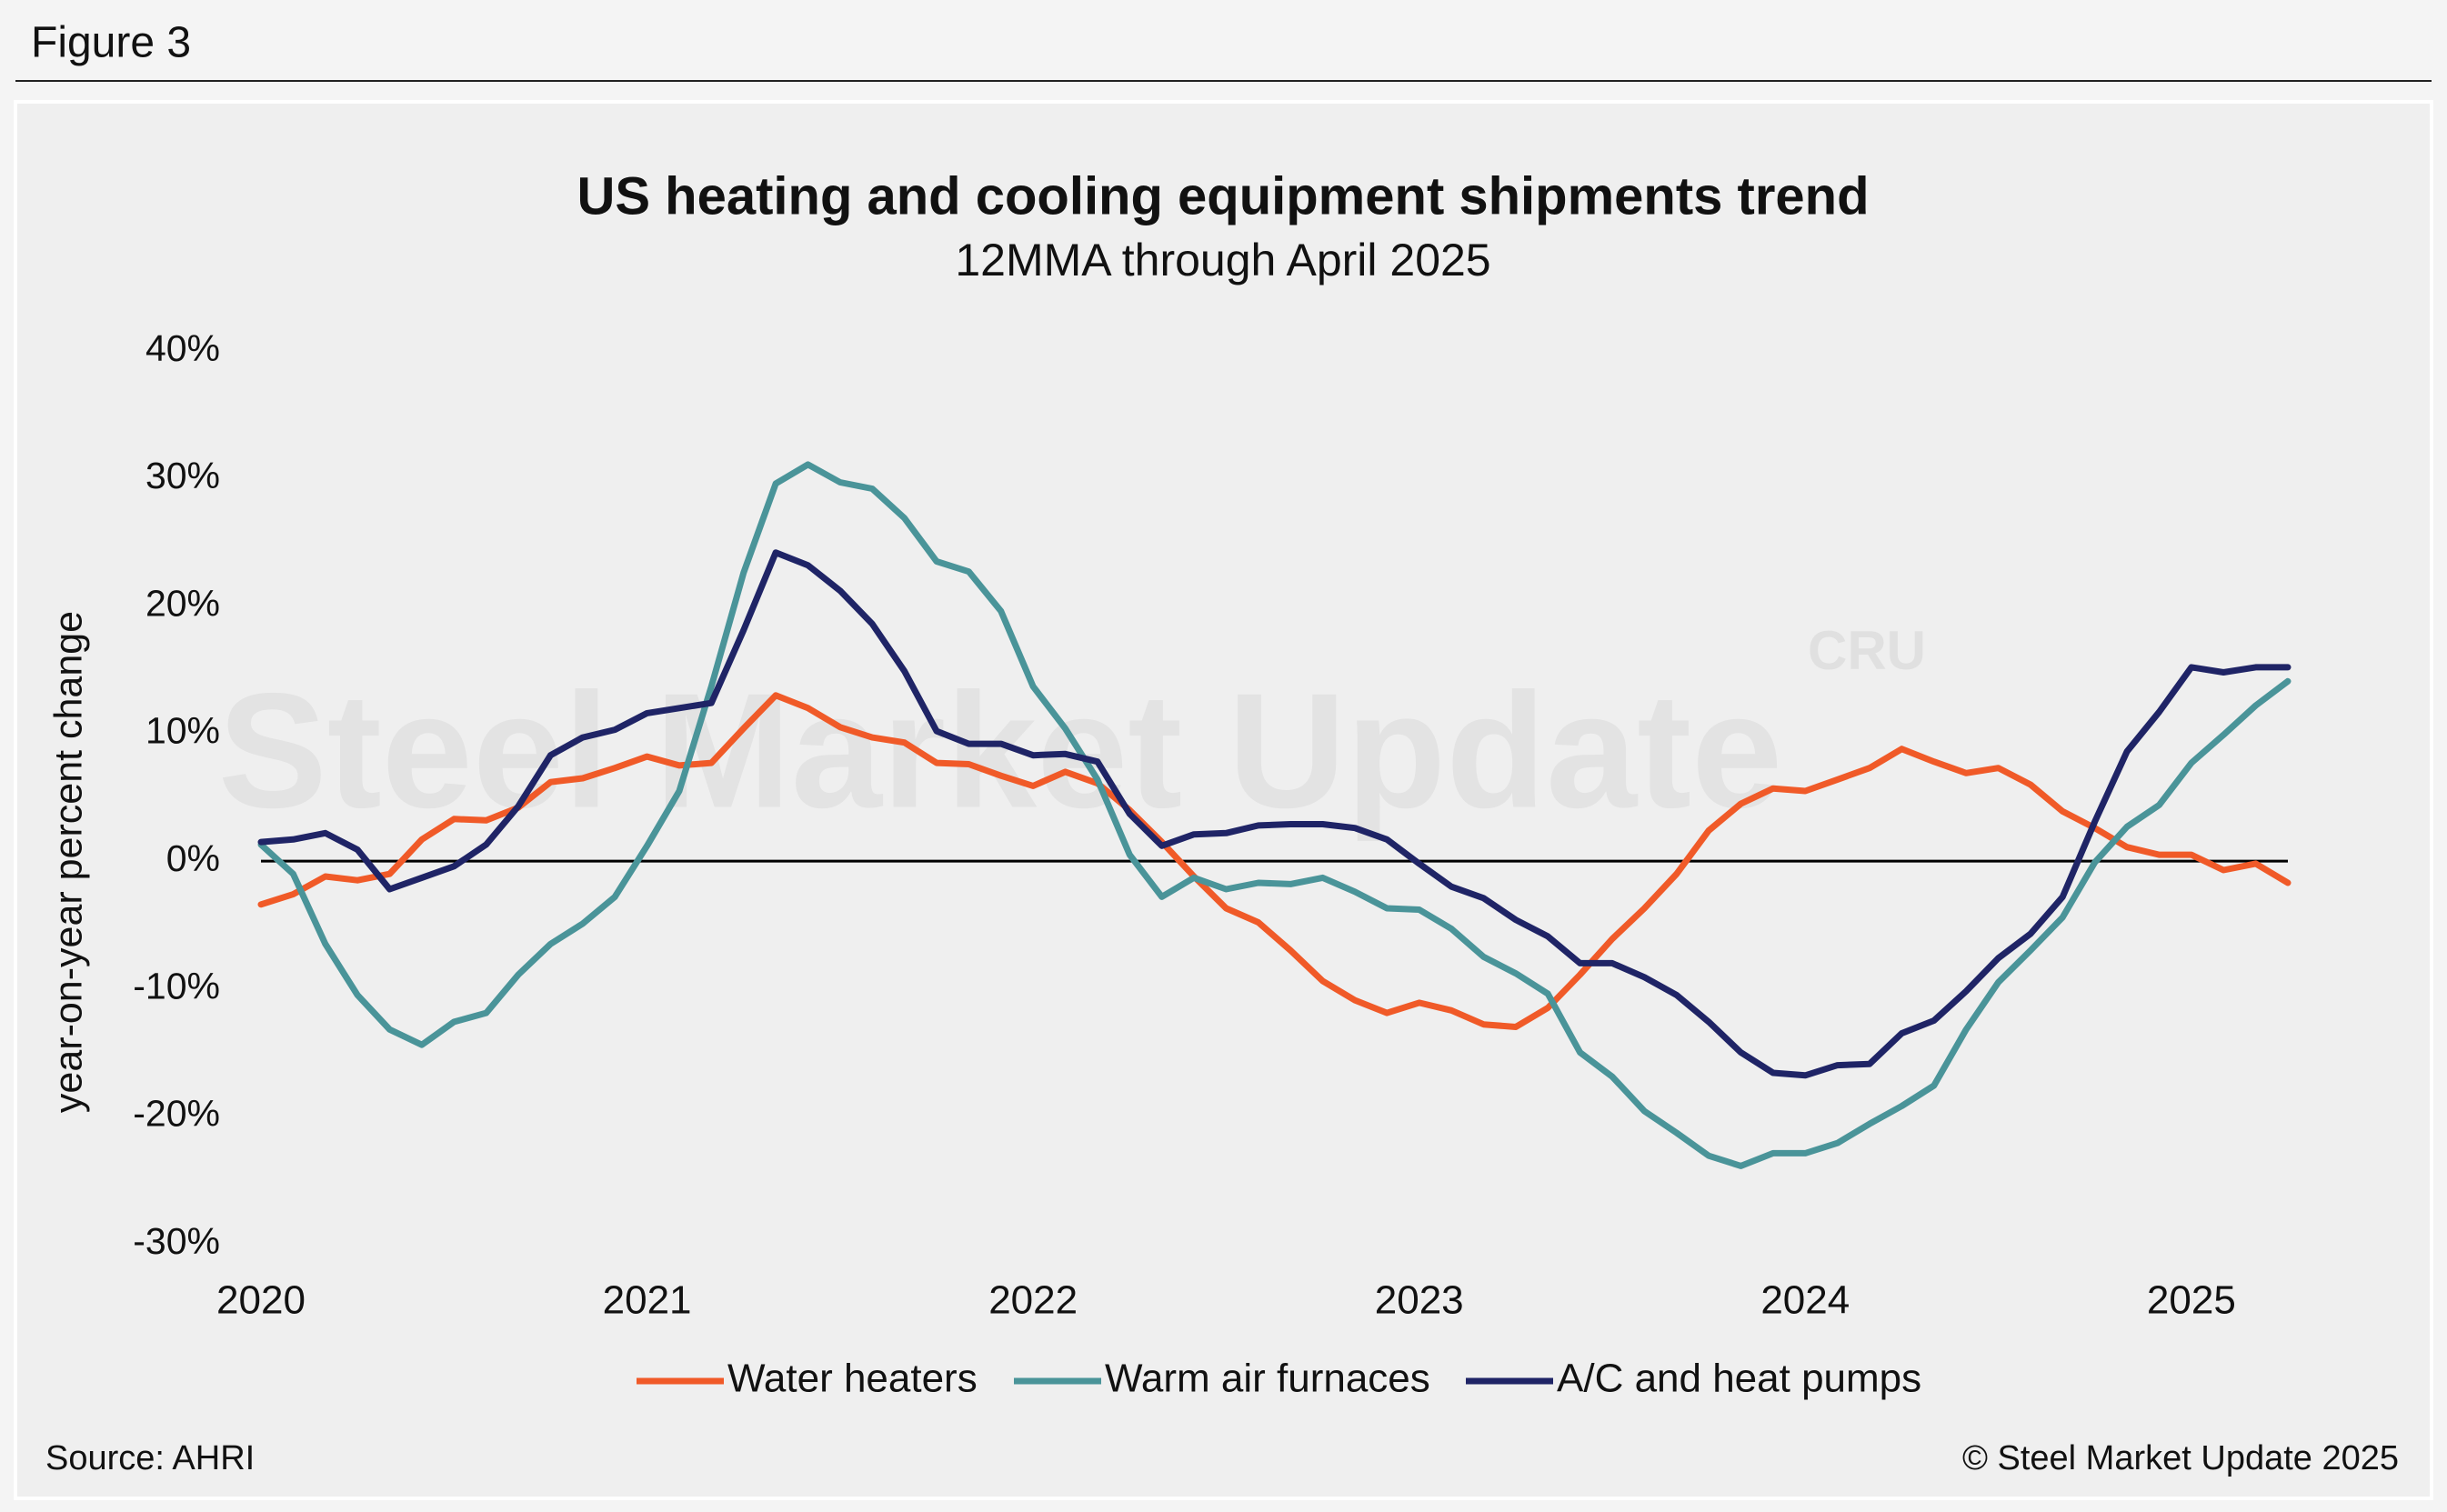 The image size is (2447, 1512). Describe the element at coordinates (183, 475) in the screenshot. I see `y-tick-label: 30%` at that location.